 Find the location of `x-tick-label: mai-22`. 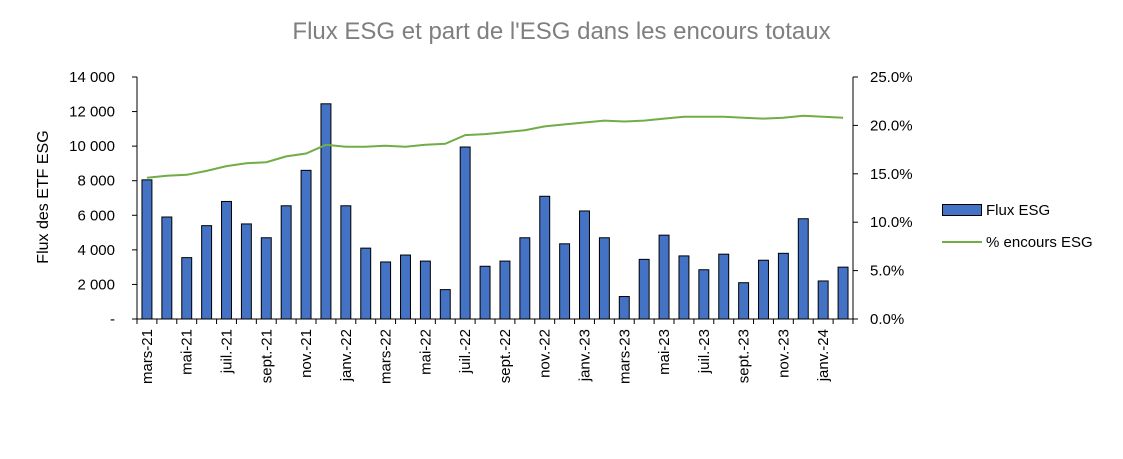

x-tick-label: mai-22 is located at coordinates (425, 352).